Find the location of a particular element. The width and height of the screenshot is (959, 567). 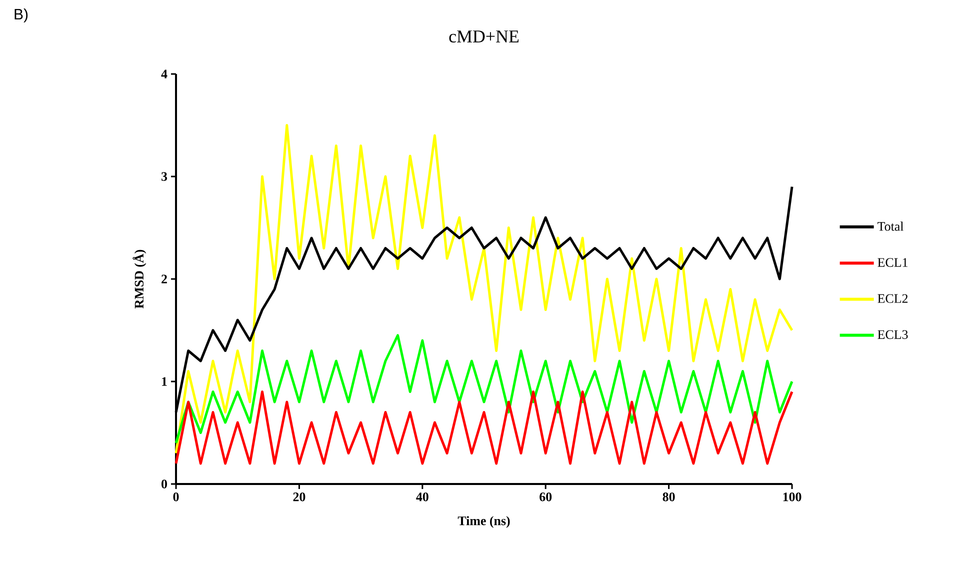

y-tick-label: 0 is located at coordinates (164, 484).